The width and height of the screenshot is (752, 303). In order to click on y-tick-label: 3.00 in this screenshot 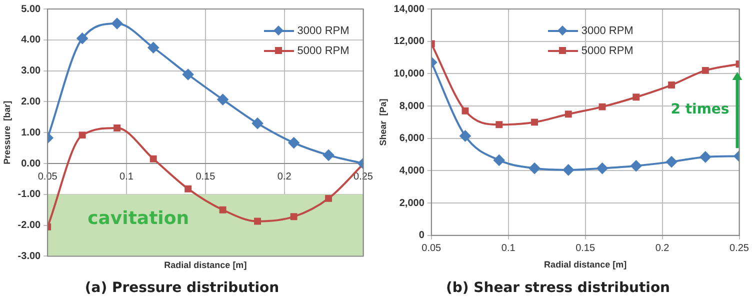, I will do `click(31, 71)`.